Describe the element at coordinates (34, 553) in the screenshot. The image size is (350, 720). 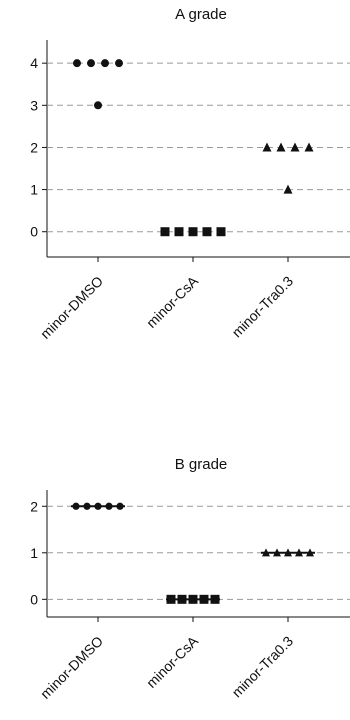
I see `b-grade-y-tick-label: 1` at that location.